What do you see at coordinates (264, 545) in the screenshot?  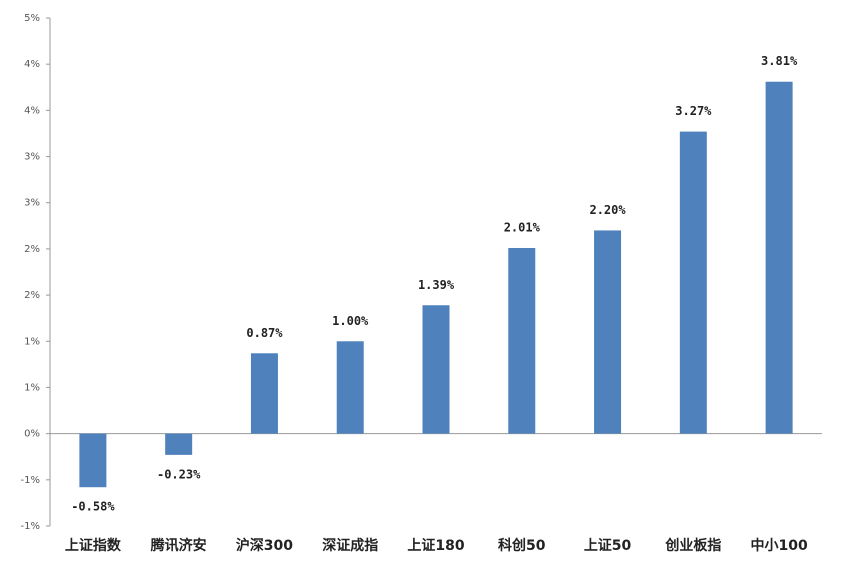 I see `x-tick-label: 沪深300` at bounding box center [264, 545].